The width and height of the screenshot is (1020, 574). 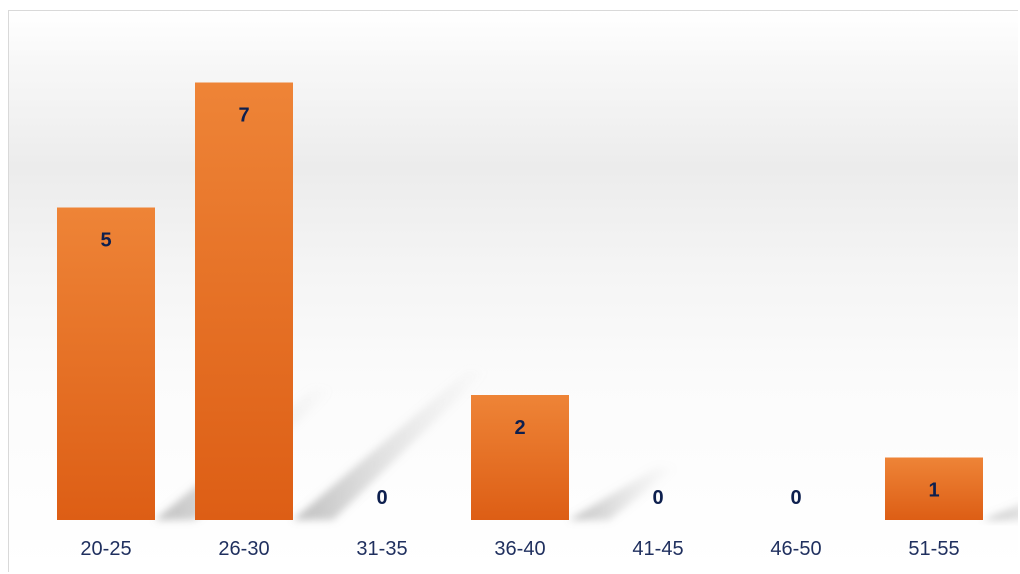 I want to click on x-tick-label-41-45: 41-45, so click(x=657, y=549).